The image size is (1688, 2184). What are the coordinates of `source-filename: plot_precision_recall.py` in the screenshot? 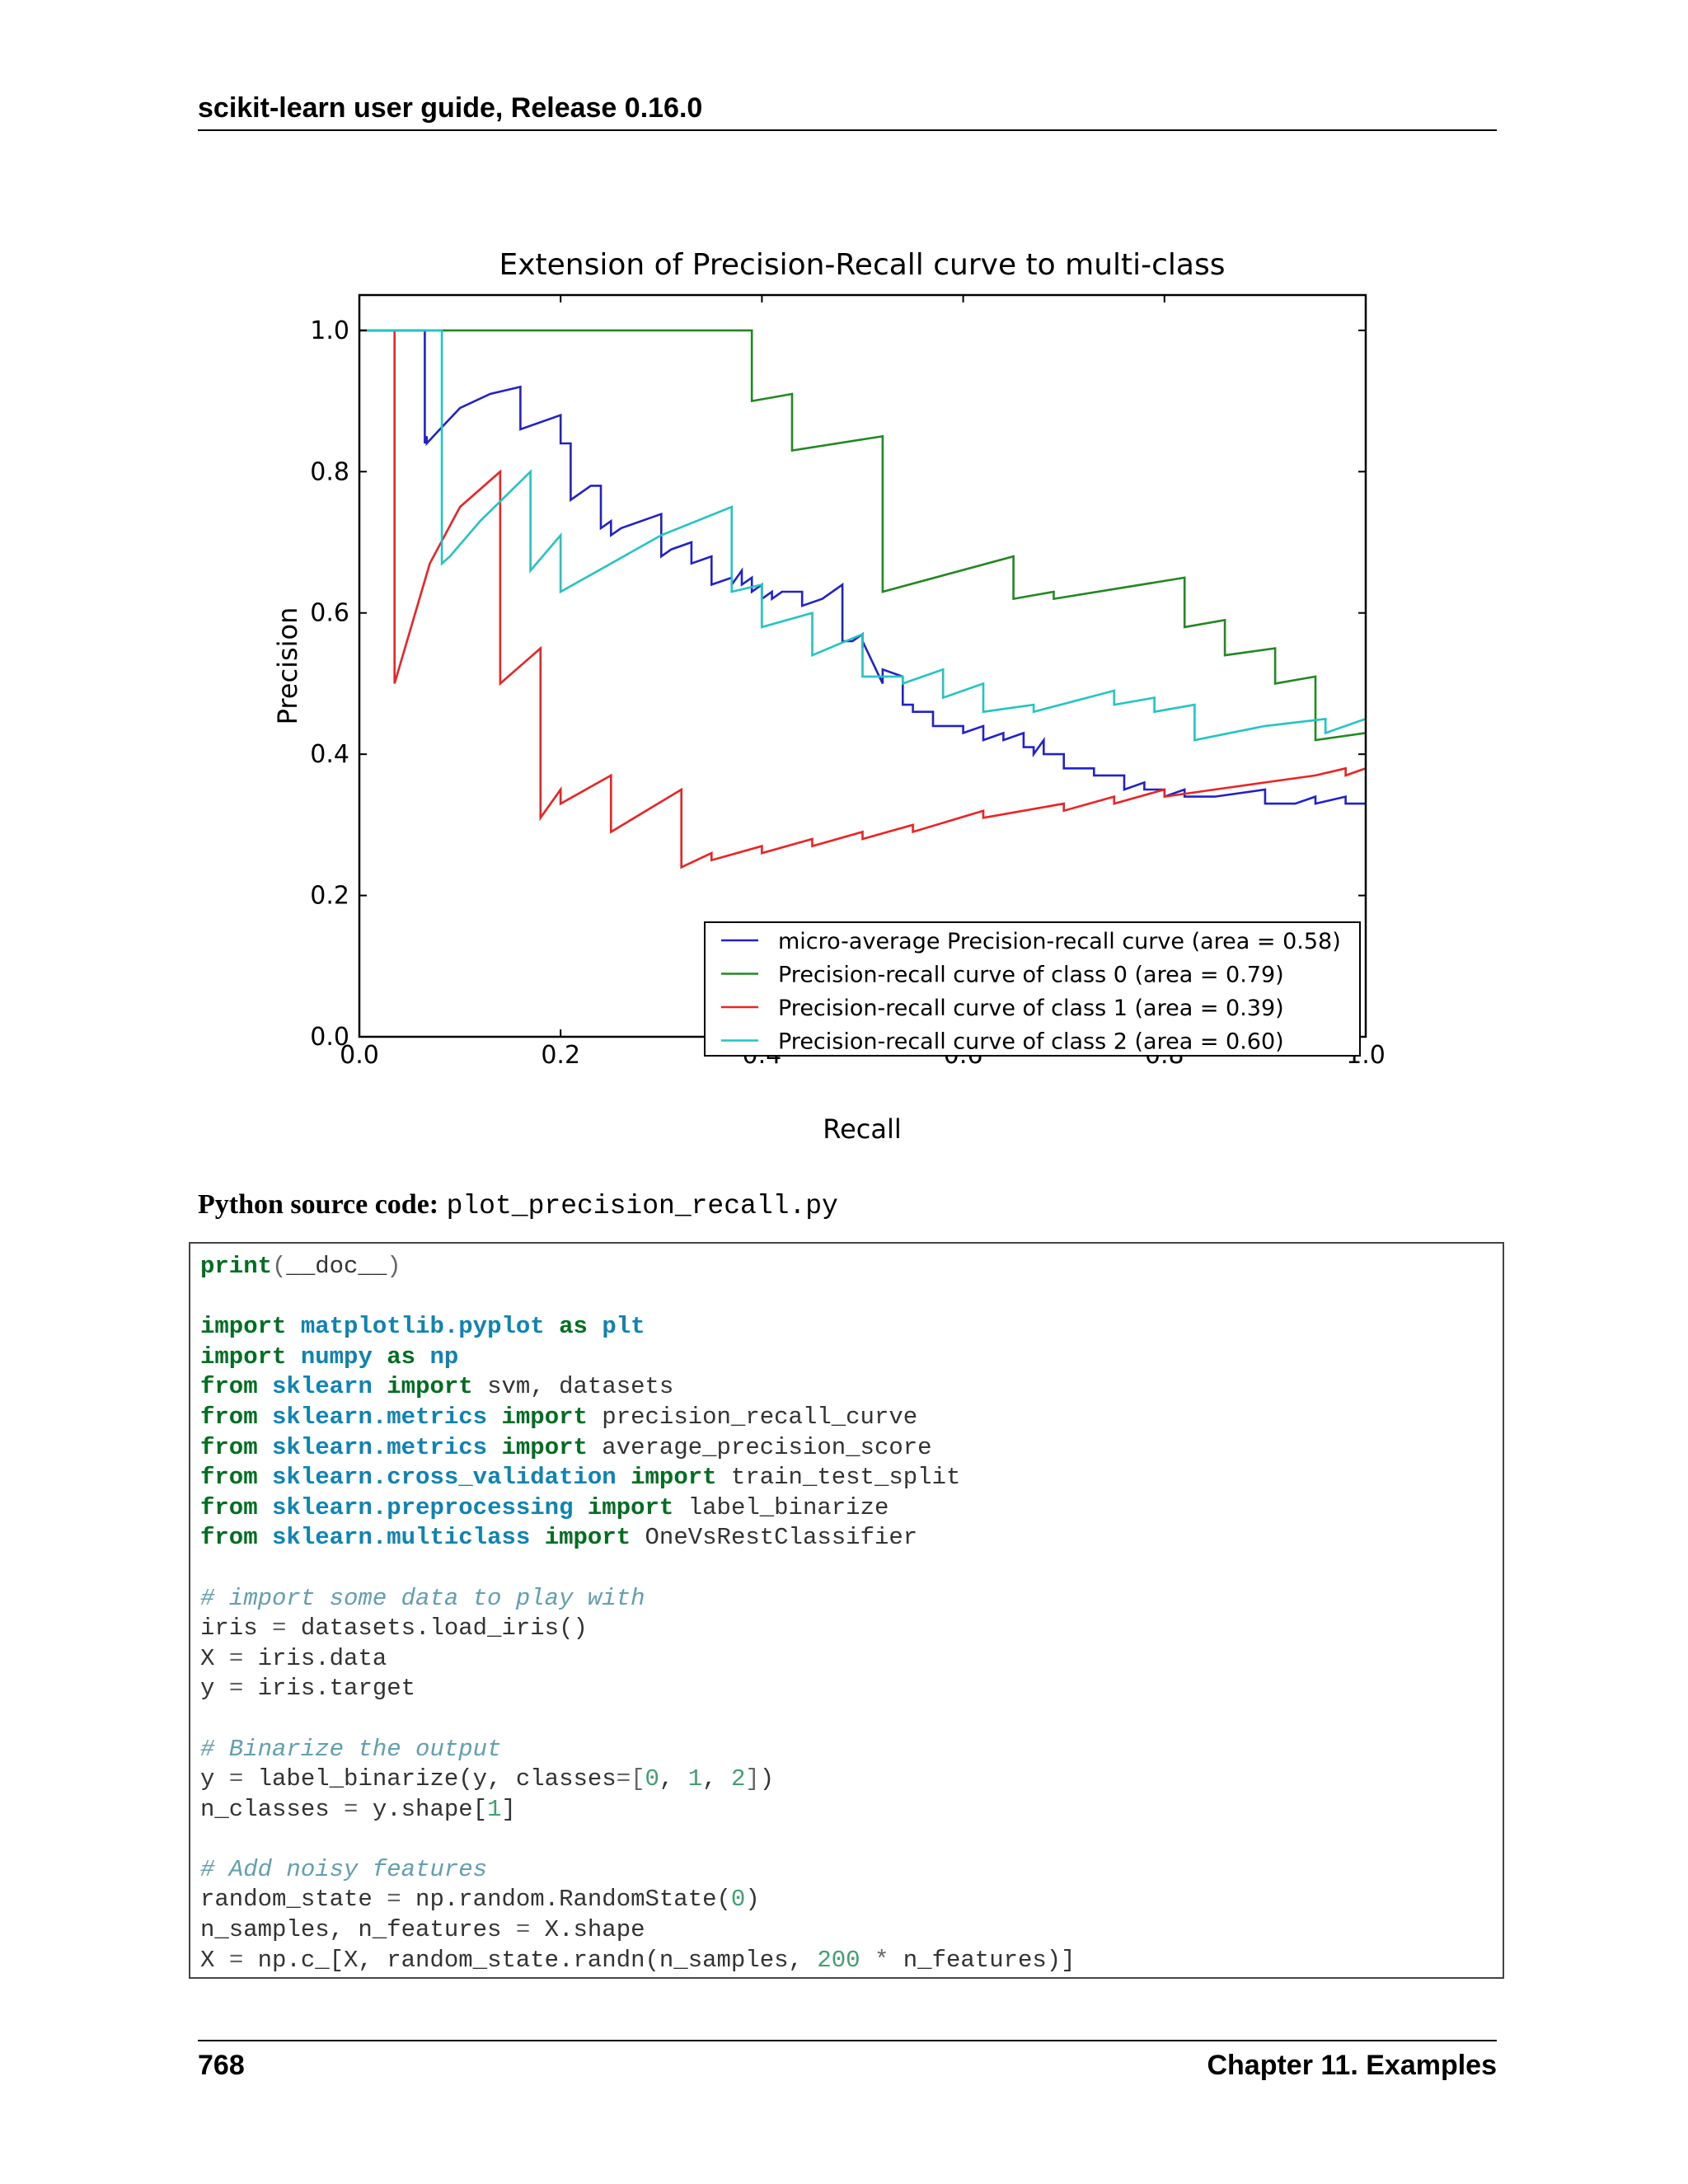 It's located at (642, 1206).